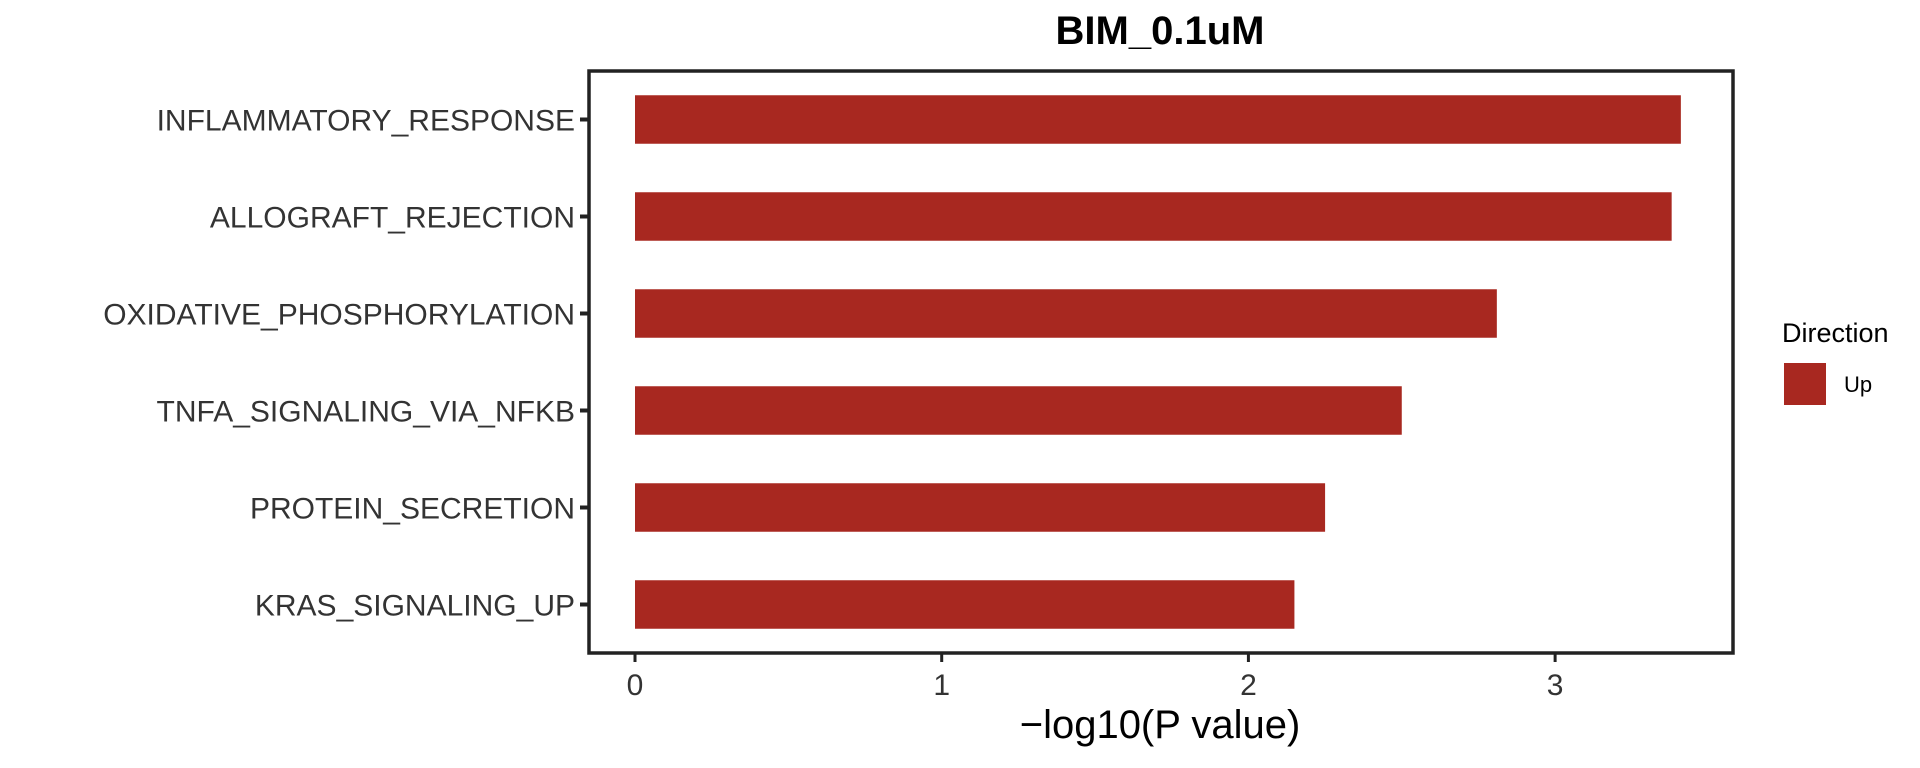  I want to click on chart-title: BIM_0.1uM, so click(1160, 31).